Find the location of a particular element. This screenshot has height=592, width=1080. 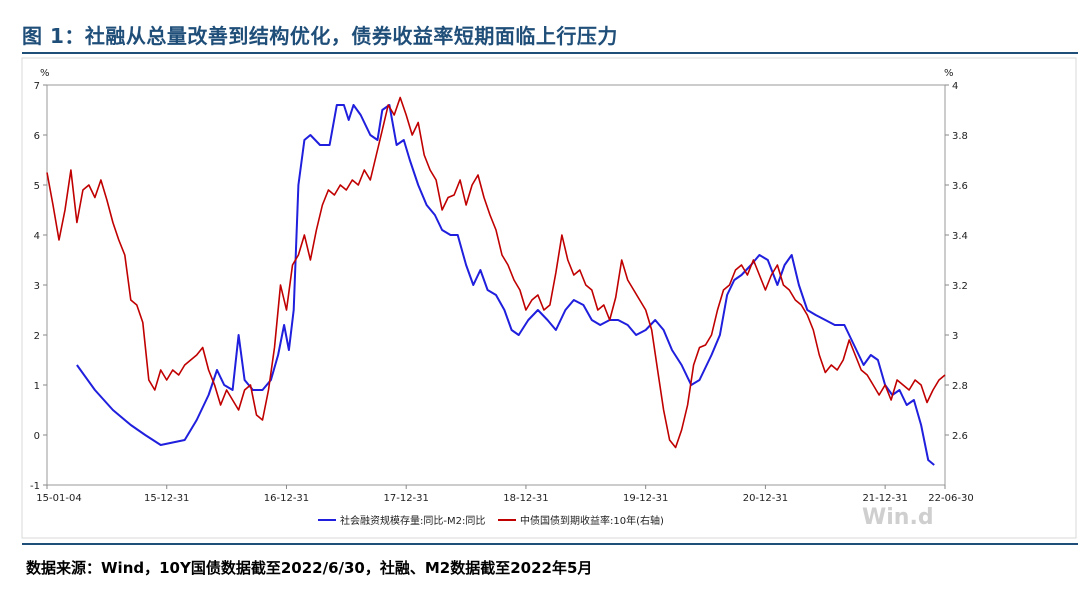

left-tick-label: -1 is located at coordinates (35, 486).